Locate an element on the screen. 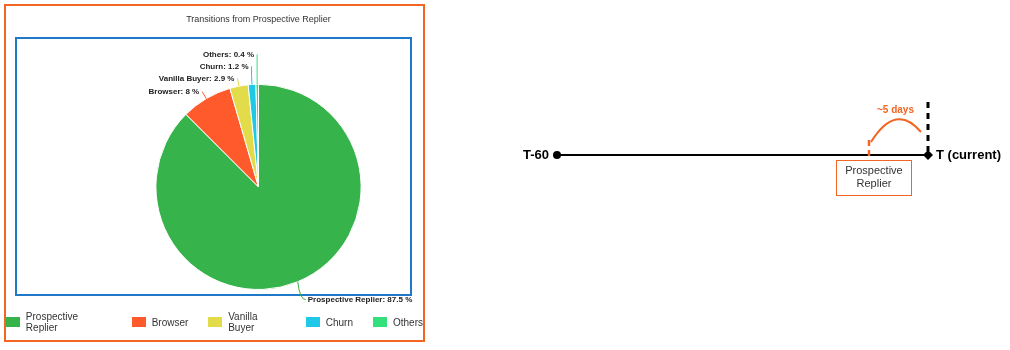  text: T (current) is located at coordinates (968, 154).